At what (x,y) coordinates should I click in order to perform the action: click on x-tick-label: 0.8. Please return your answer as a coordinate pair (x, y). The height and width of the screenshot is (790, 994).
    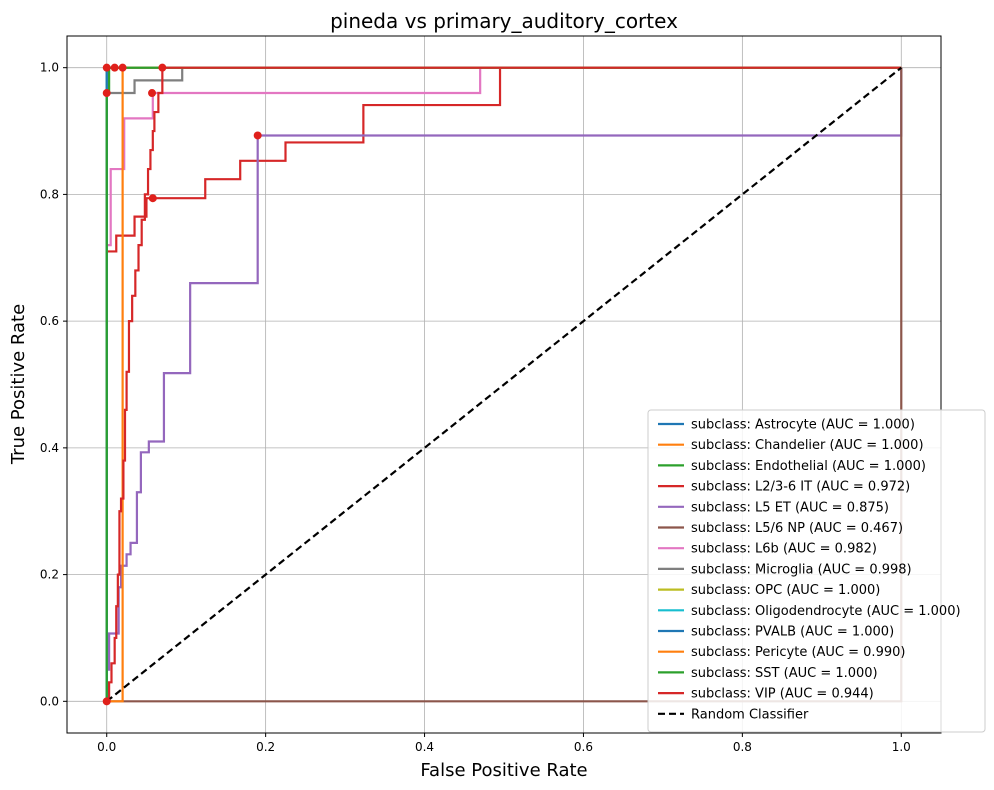
    Looking at the image, I should click on (742, 747).